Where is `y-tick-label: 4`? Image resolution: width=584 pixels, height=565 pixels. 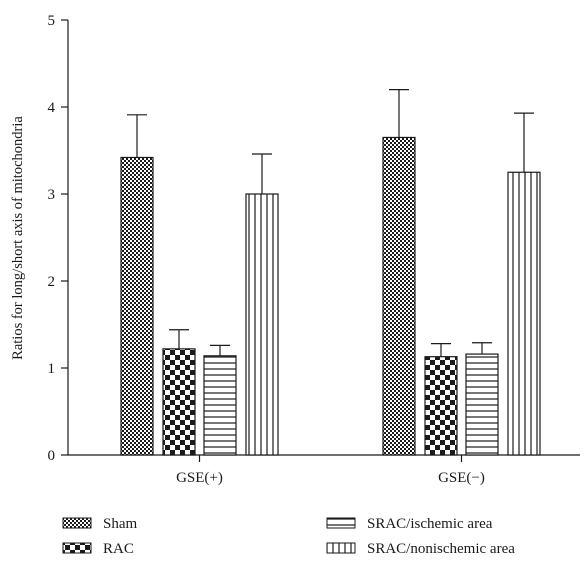
y-tick-label: 4 is located at coordinates (52, 108).